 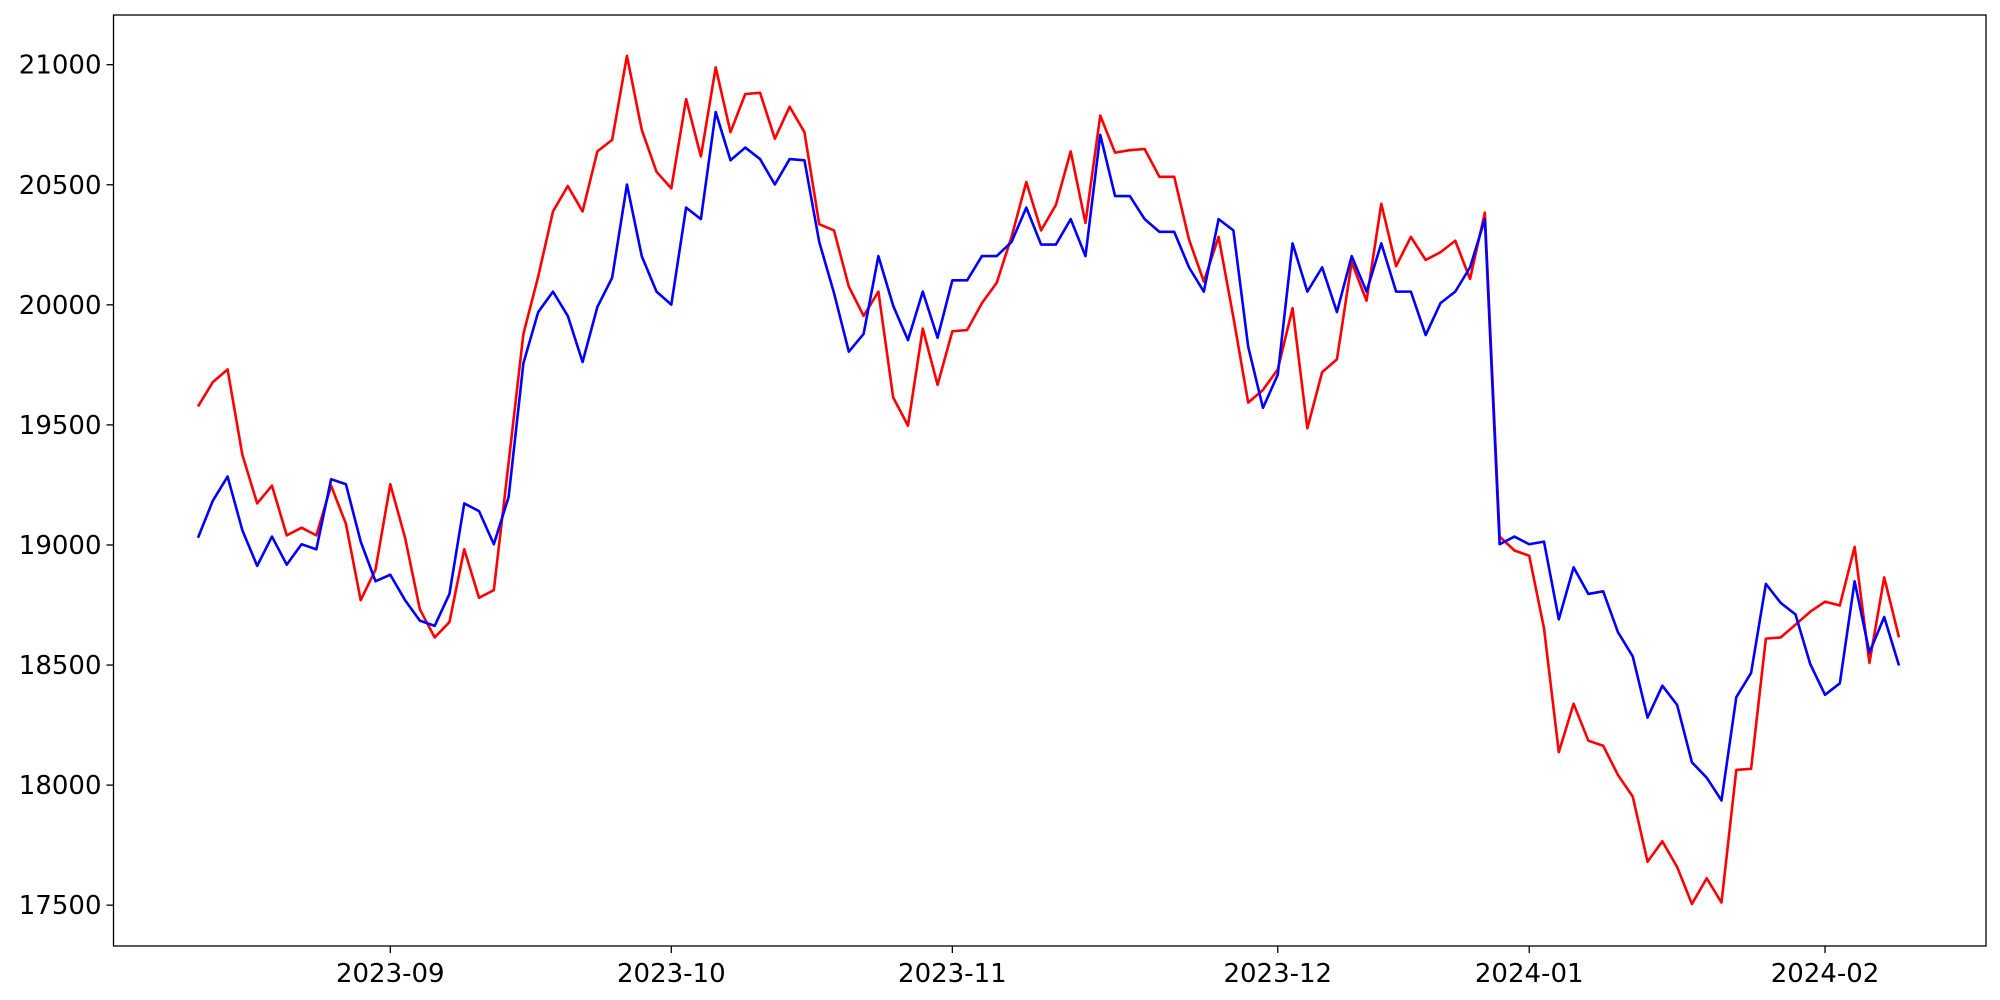 I want to click on x-tick-label: 2024-02, so click(x=1825, y=974).